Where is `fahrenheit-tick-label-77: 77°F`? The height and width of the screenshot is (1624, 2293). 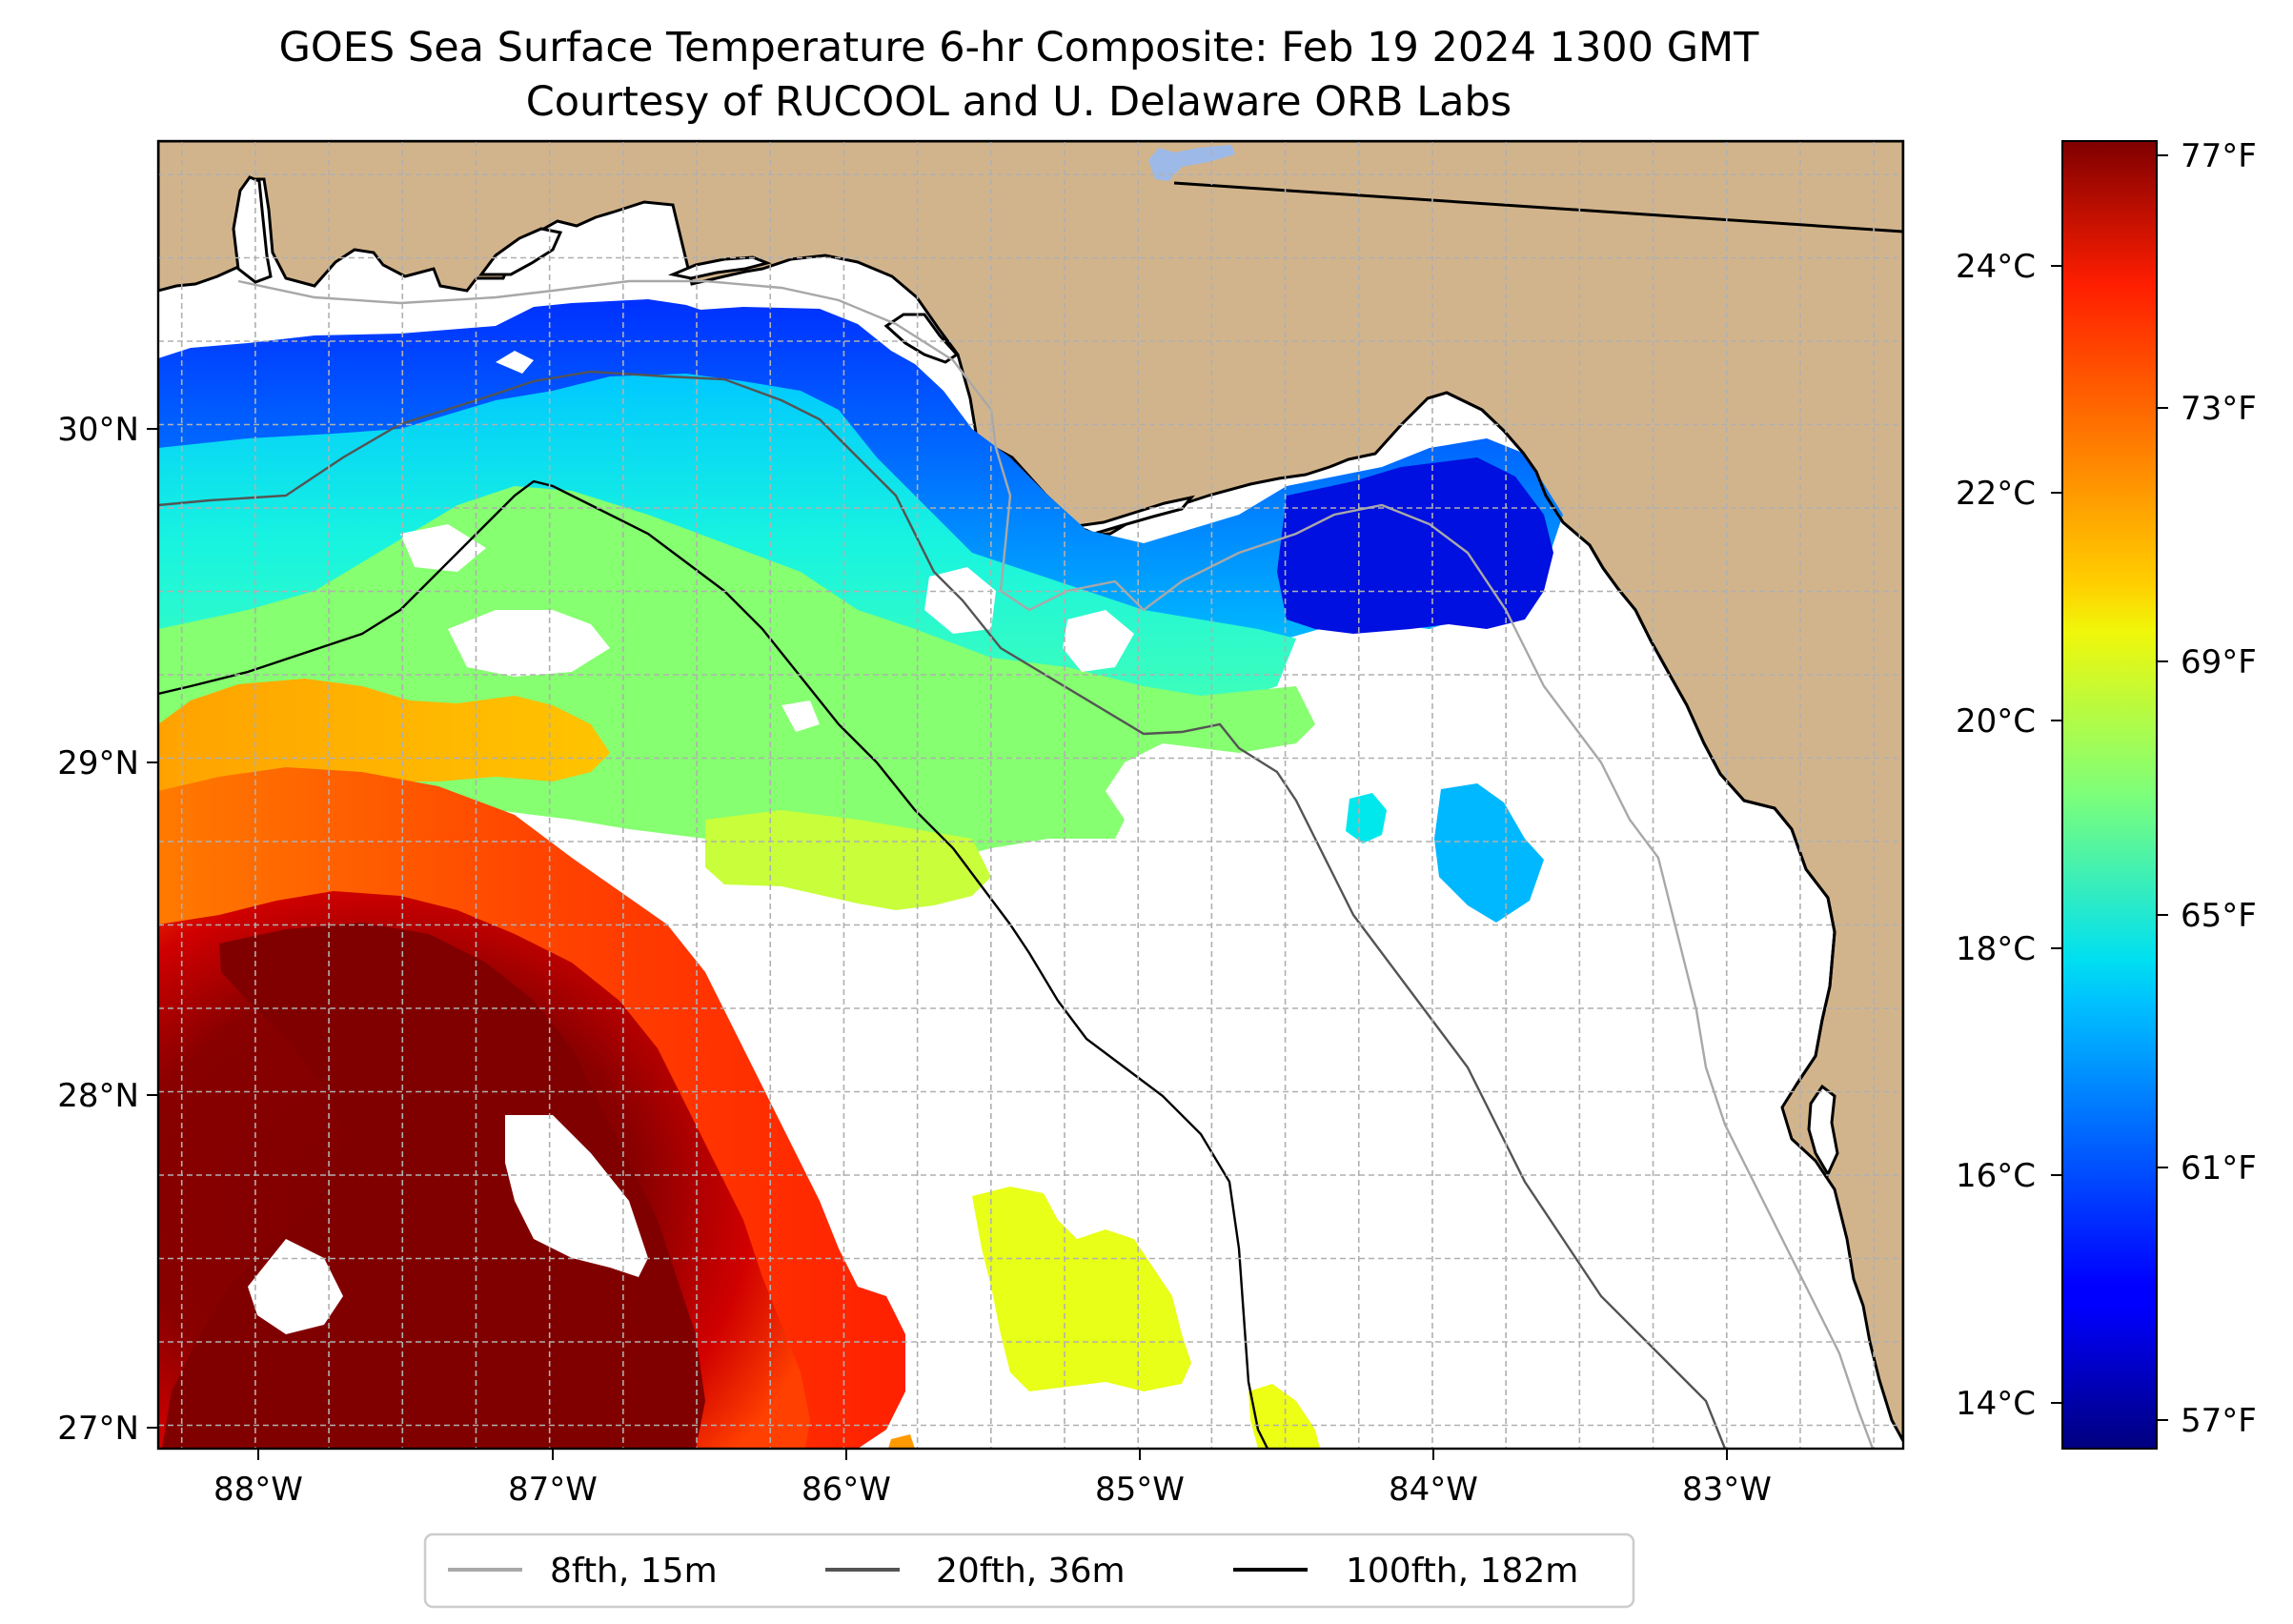 fahrenheit-tick-label-77: 77°F is located at coordinates (2219, 156).